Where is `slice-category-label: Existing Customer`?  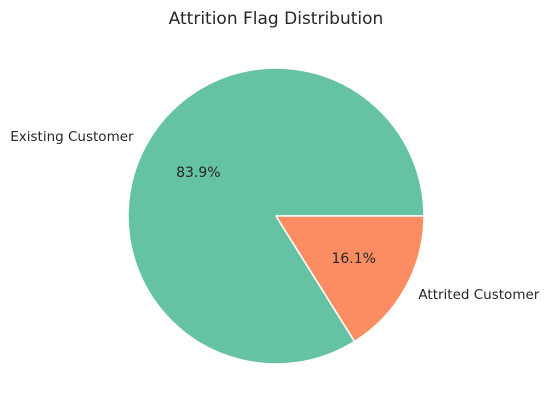 slice-category-label: Existing Customer is located at coordinates (72, 137).